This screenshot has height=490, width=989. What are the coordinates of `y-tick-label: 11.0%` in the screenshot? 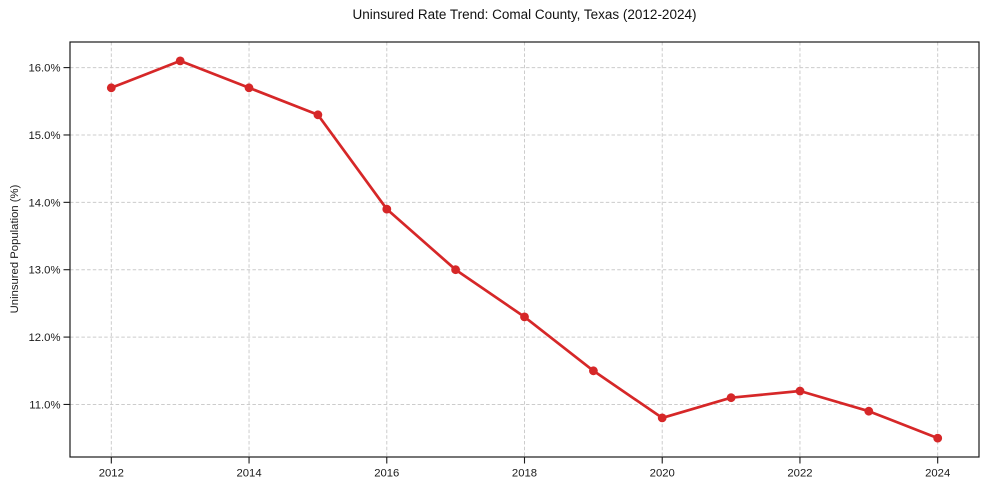 It's located at (44, 405).